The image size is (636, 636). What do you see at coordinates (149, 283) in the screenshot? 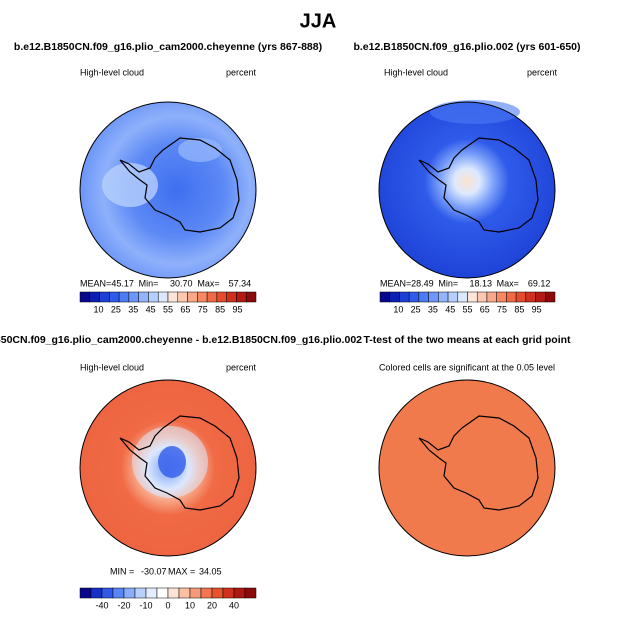
I see `stat-label: Min=` at bounding box center [149, 283].